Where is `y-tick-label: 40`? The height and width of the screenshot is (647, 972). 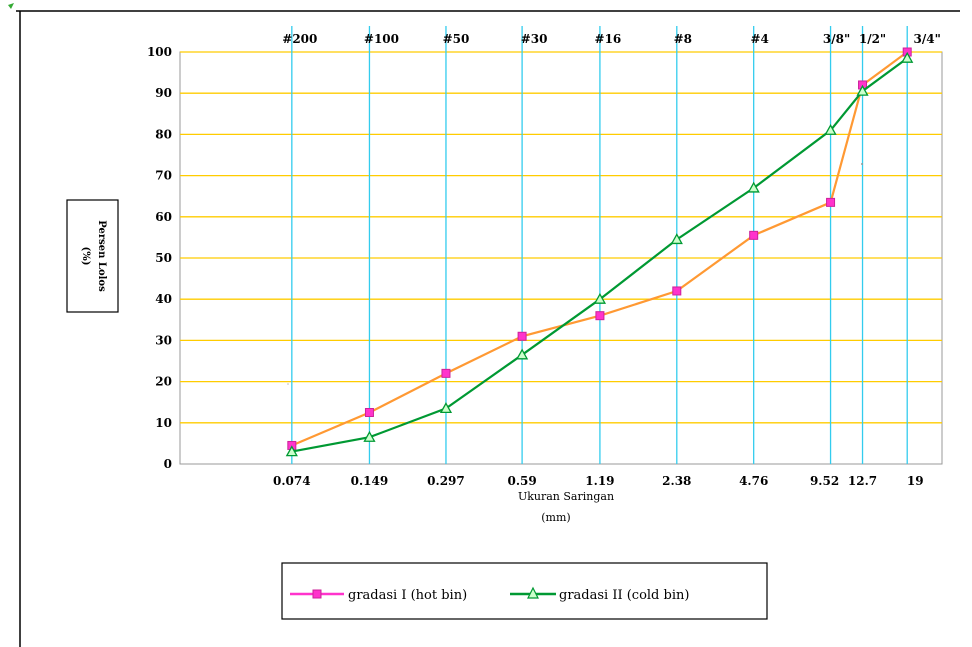
y-tick-label: 40 is located at coordinates (163, 299).